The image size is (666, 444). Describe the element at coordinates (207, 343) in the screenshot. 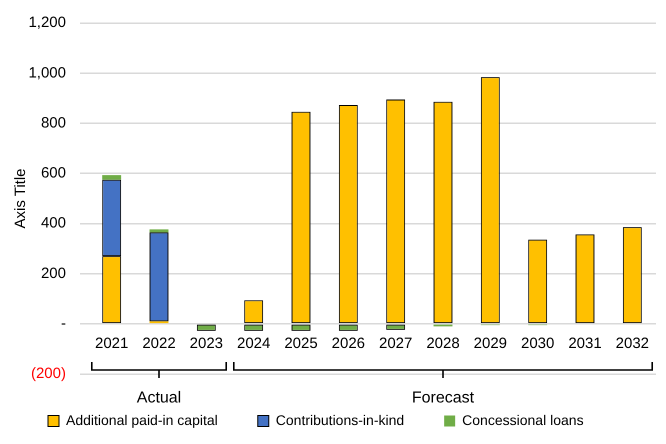

I see `x-tick-label: 2023` at that location.